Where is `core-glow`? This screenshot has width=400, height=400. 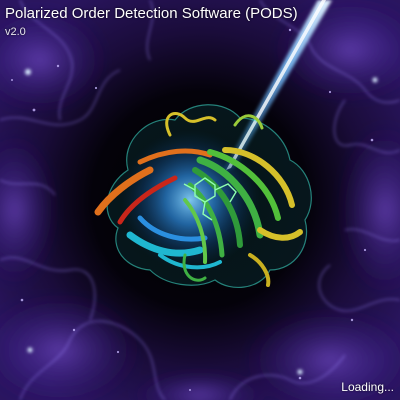 core-glow is located at coordinates (190, 200).